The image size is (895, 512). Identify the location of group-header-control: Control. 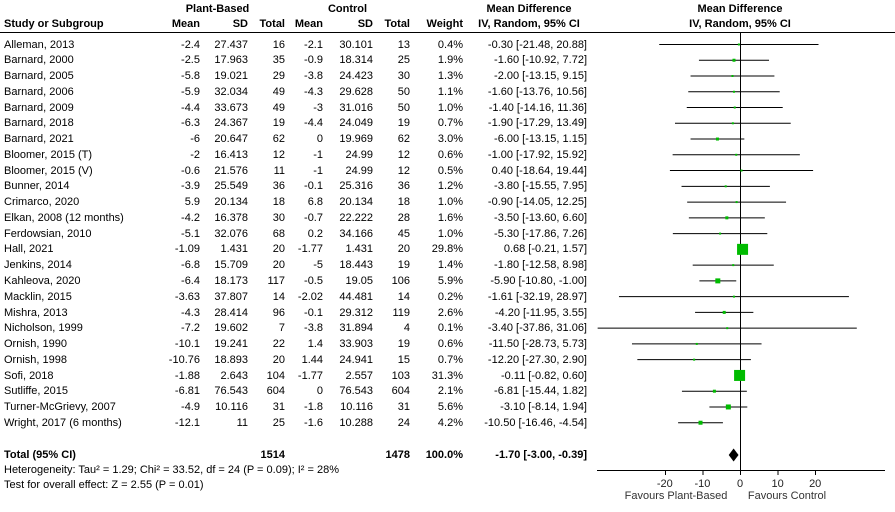
(347, 9).